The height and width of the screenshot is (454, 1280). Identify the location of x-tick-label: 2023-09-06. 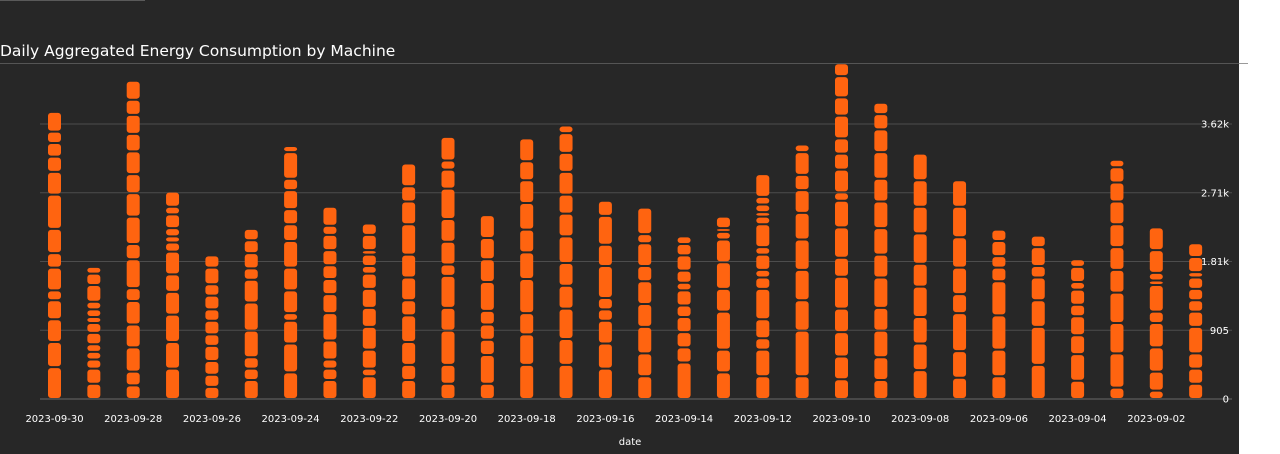
(999, 419).